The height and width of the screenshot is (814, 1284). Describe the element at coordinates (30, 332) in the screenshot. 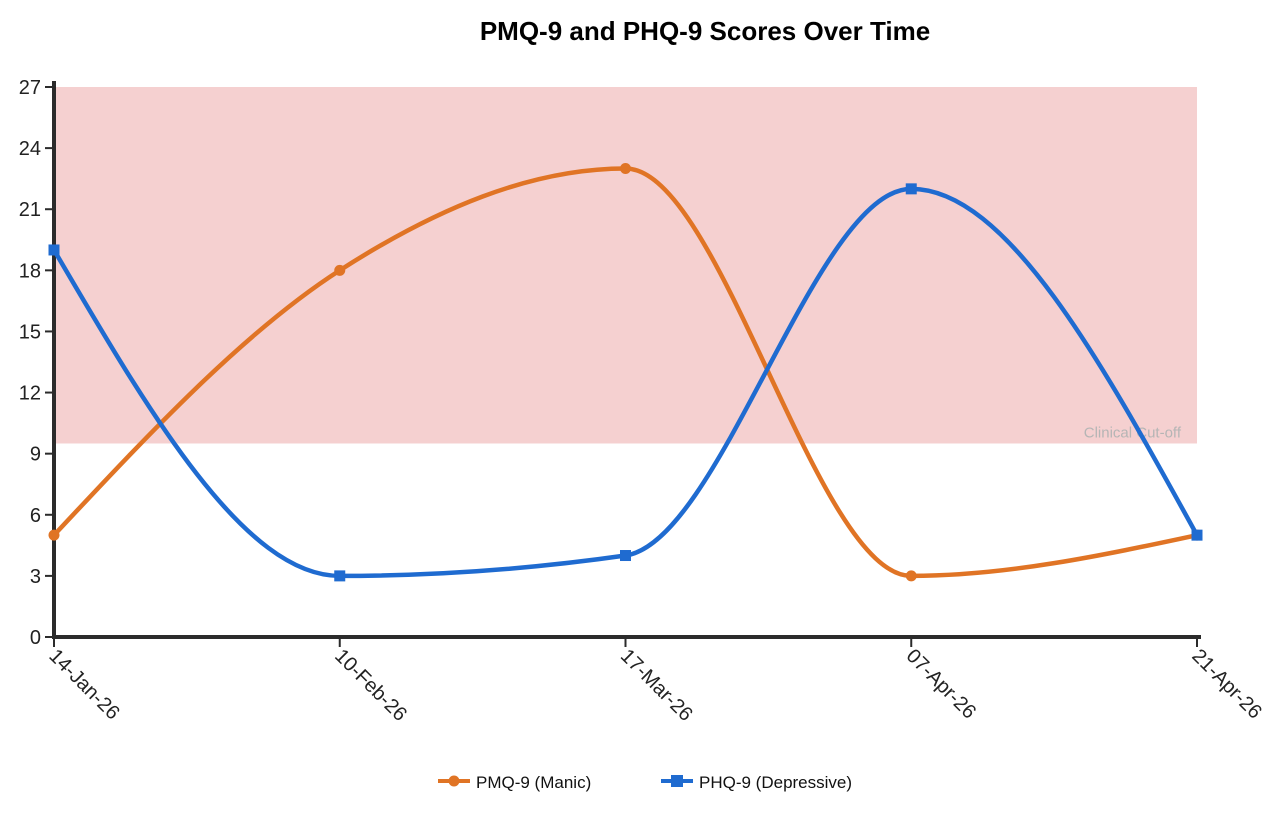

I see `y-tick-label: 15` at that location.